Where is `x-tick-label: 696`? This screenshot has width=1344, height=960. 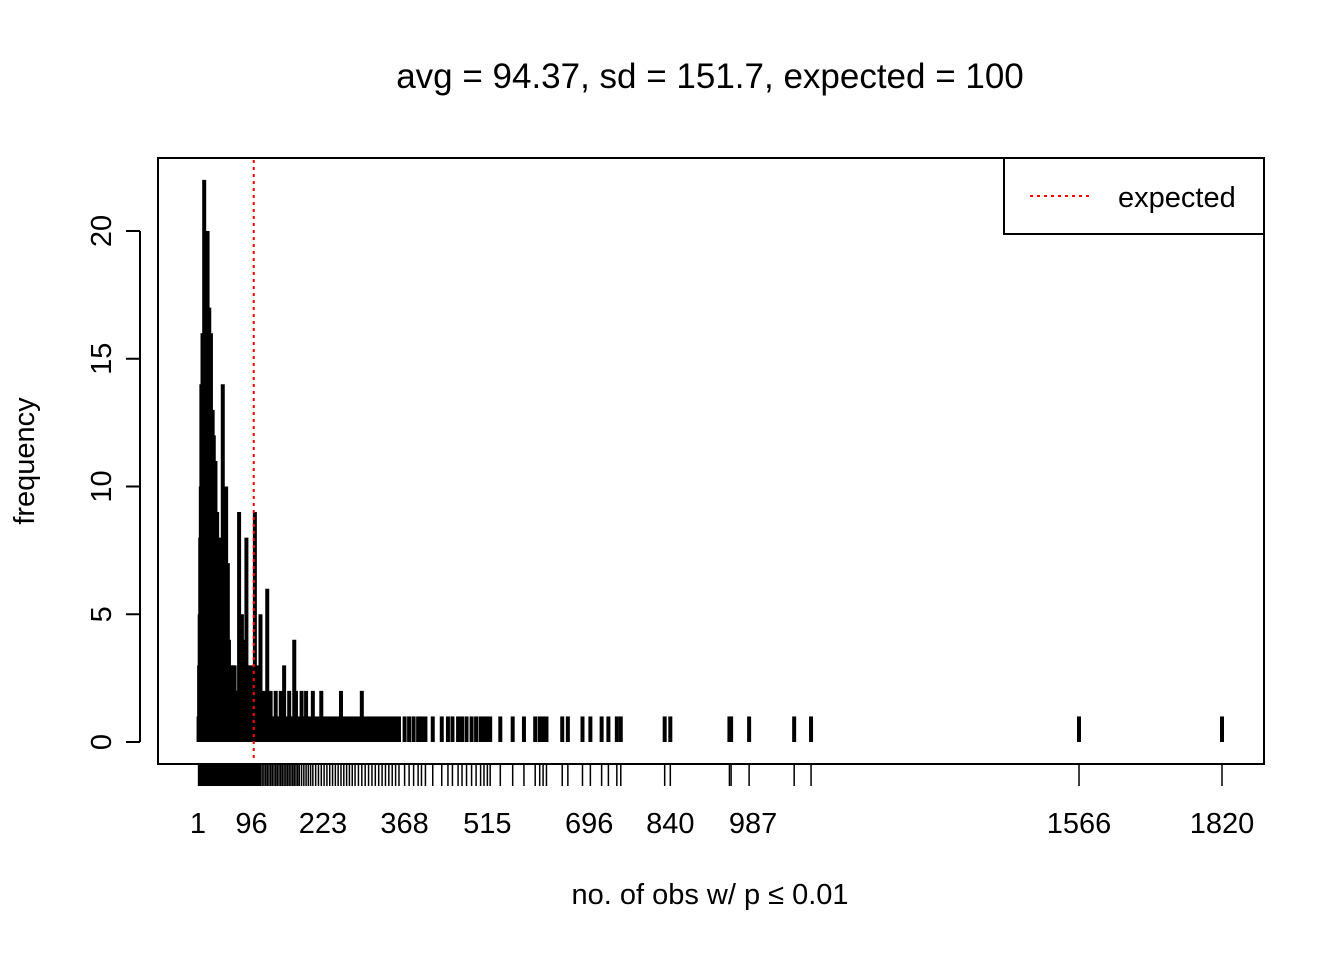
x-tick-label: 696 is located at coordinates (589, 824).